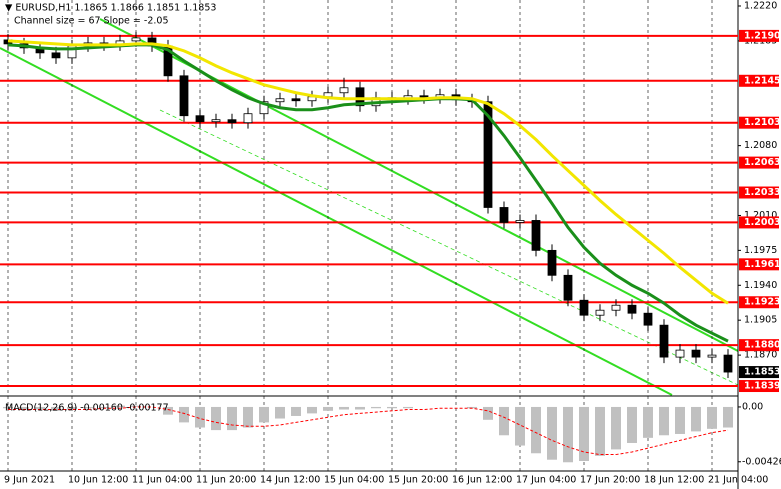 Image resolution: width=781 pixels, height=489 pixels. Describe the element at coordinates (226, 480) in the screenshot. I see `x-tick-label: 11 Jun 20:00` at that location.